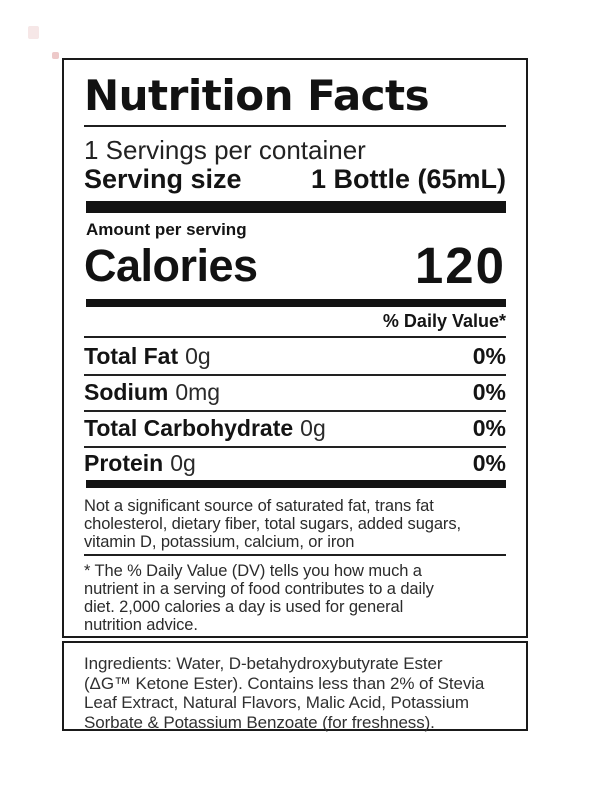  Describe the element at coordinates (166, 229) in the screenshot. I see `amount-per-serving-label: Amount per serving` at that location.